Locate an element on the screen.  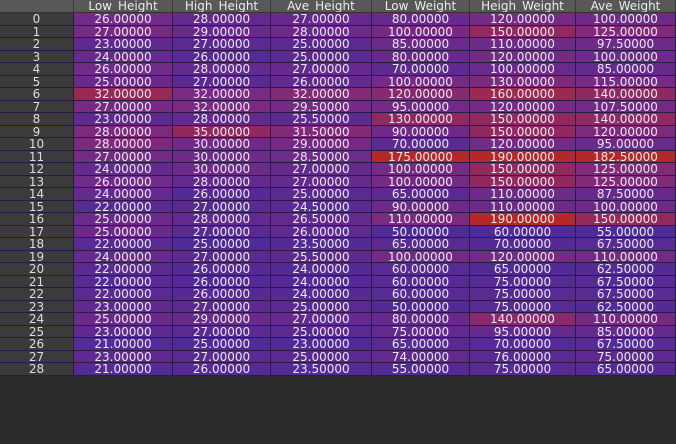
cell-low-weight: 70.00000 is located at coordinates (421, 144).